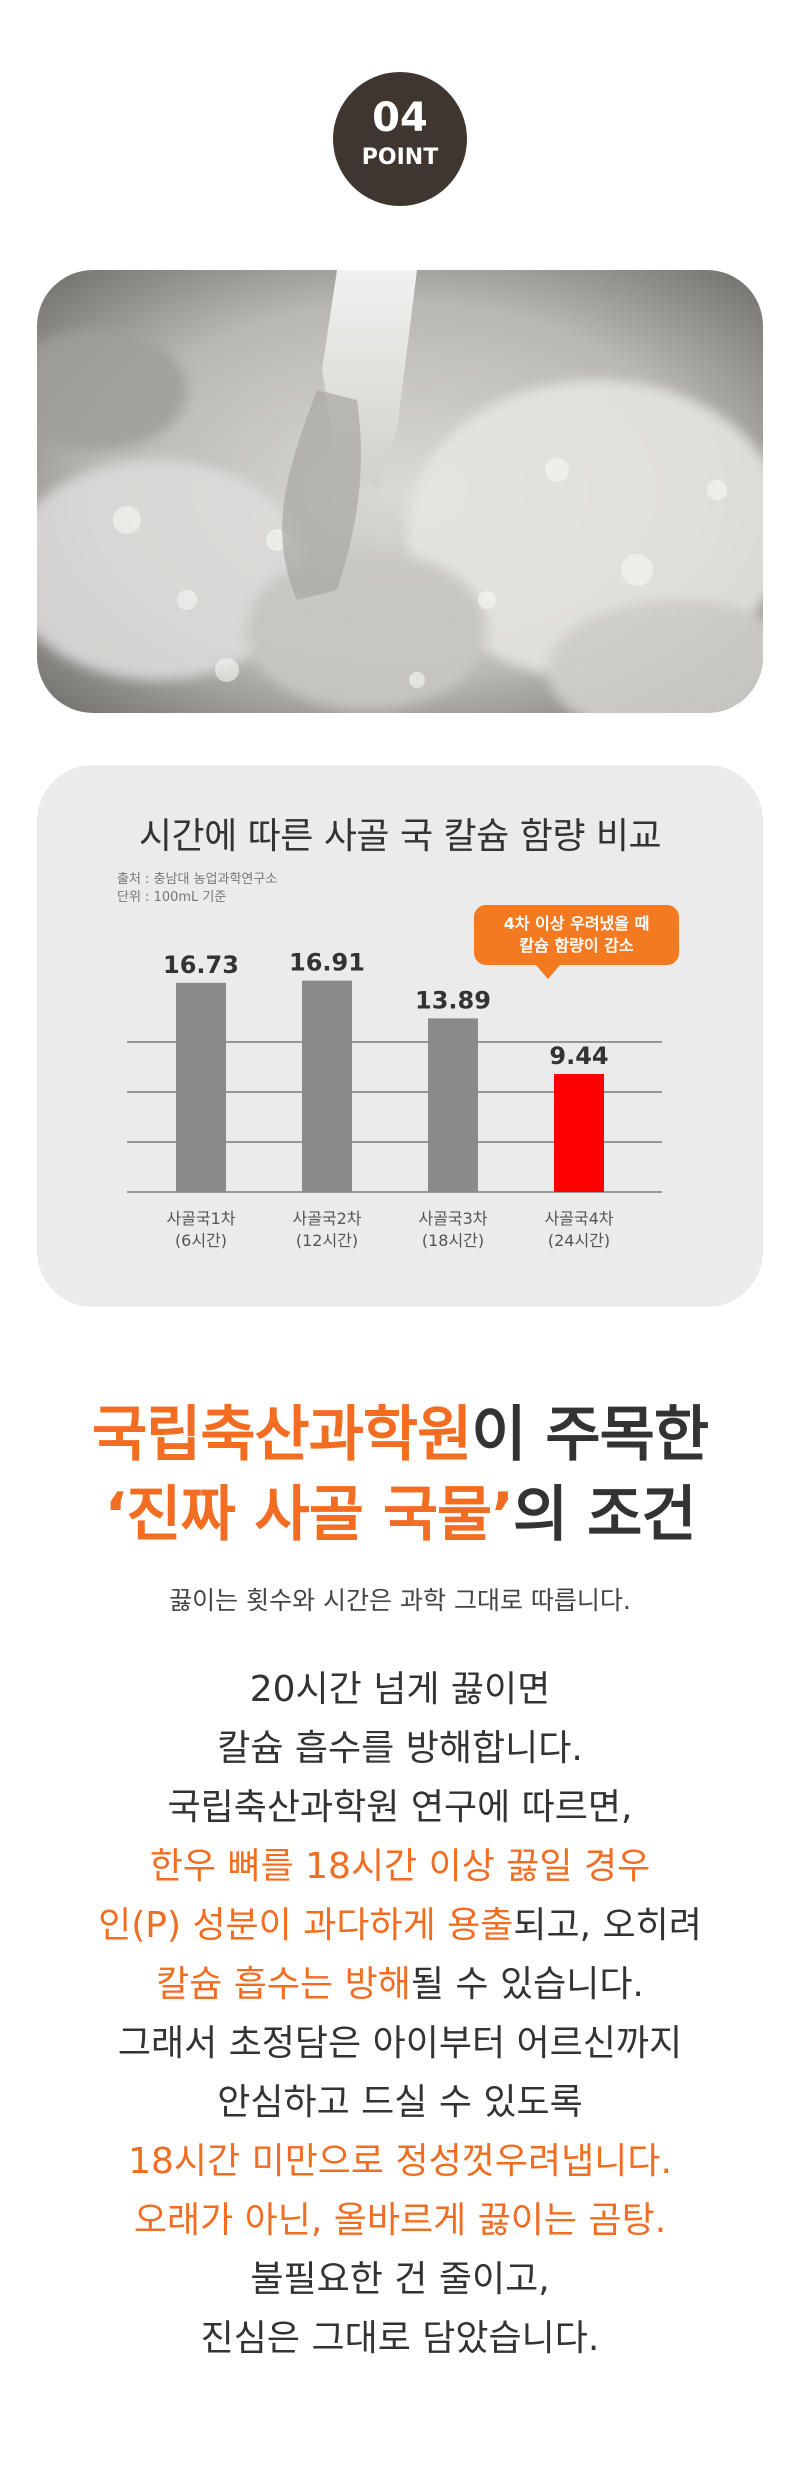  I want to click on headline-line-2: ‘진짜 사골 국물’의 조건, so click(400, 1515).